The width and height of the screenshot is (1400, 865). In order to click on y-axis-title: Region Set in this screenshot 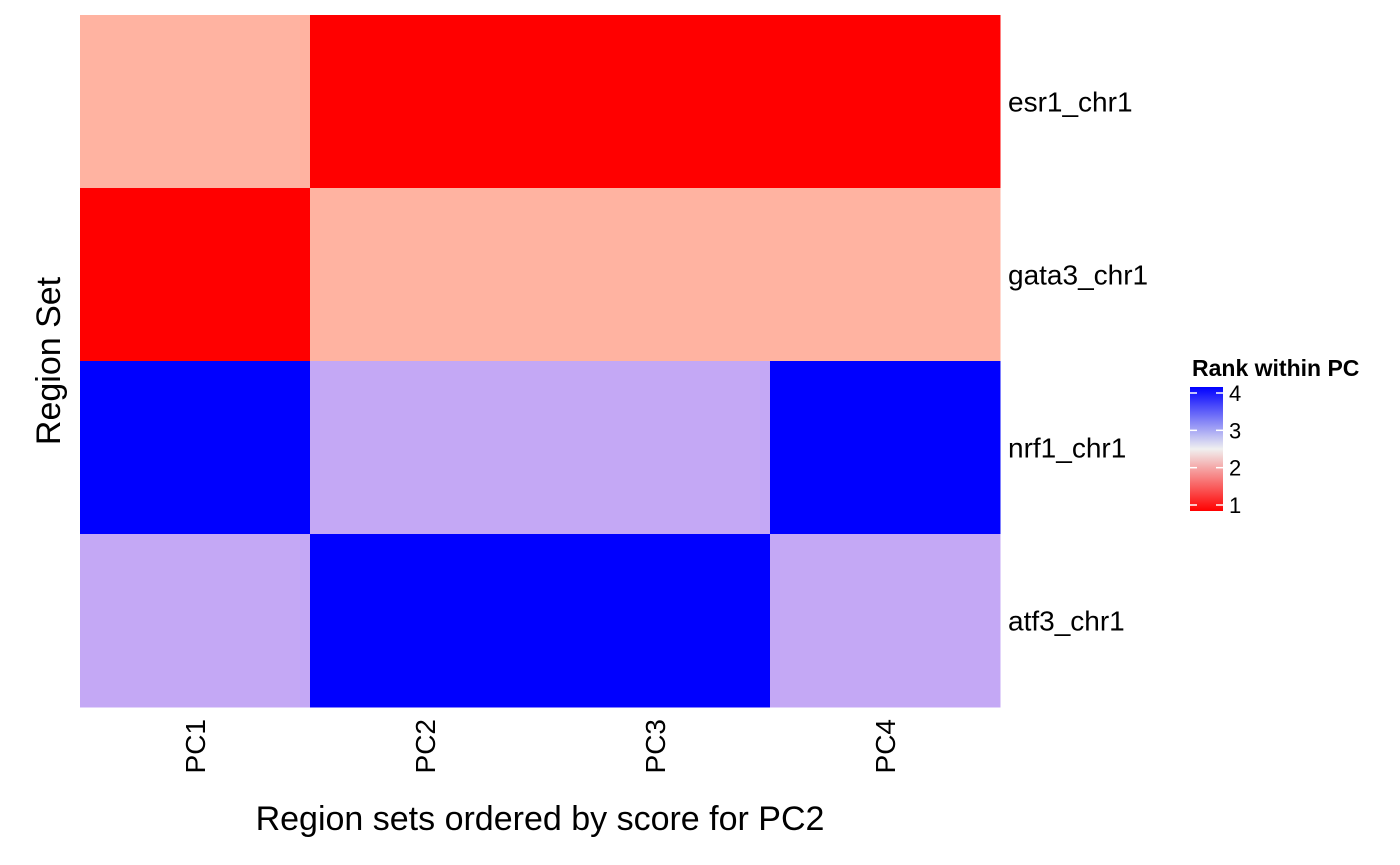, I will do `click(49, 360)`.